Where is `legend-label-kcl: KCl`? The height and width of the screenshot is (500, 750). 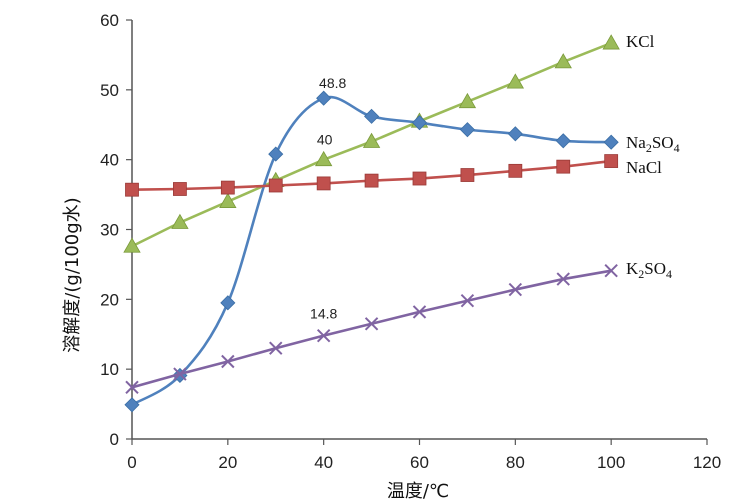 legend-label-kcl: KCl is located at coordinates (640, 41).